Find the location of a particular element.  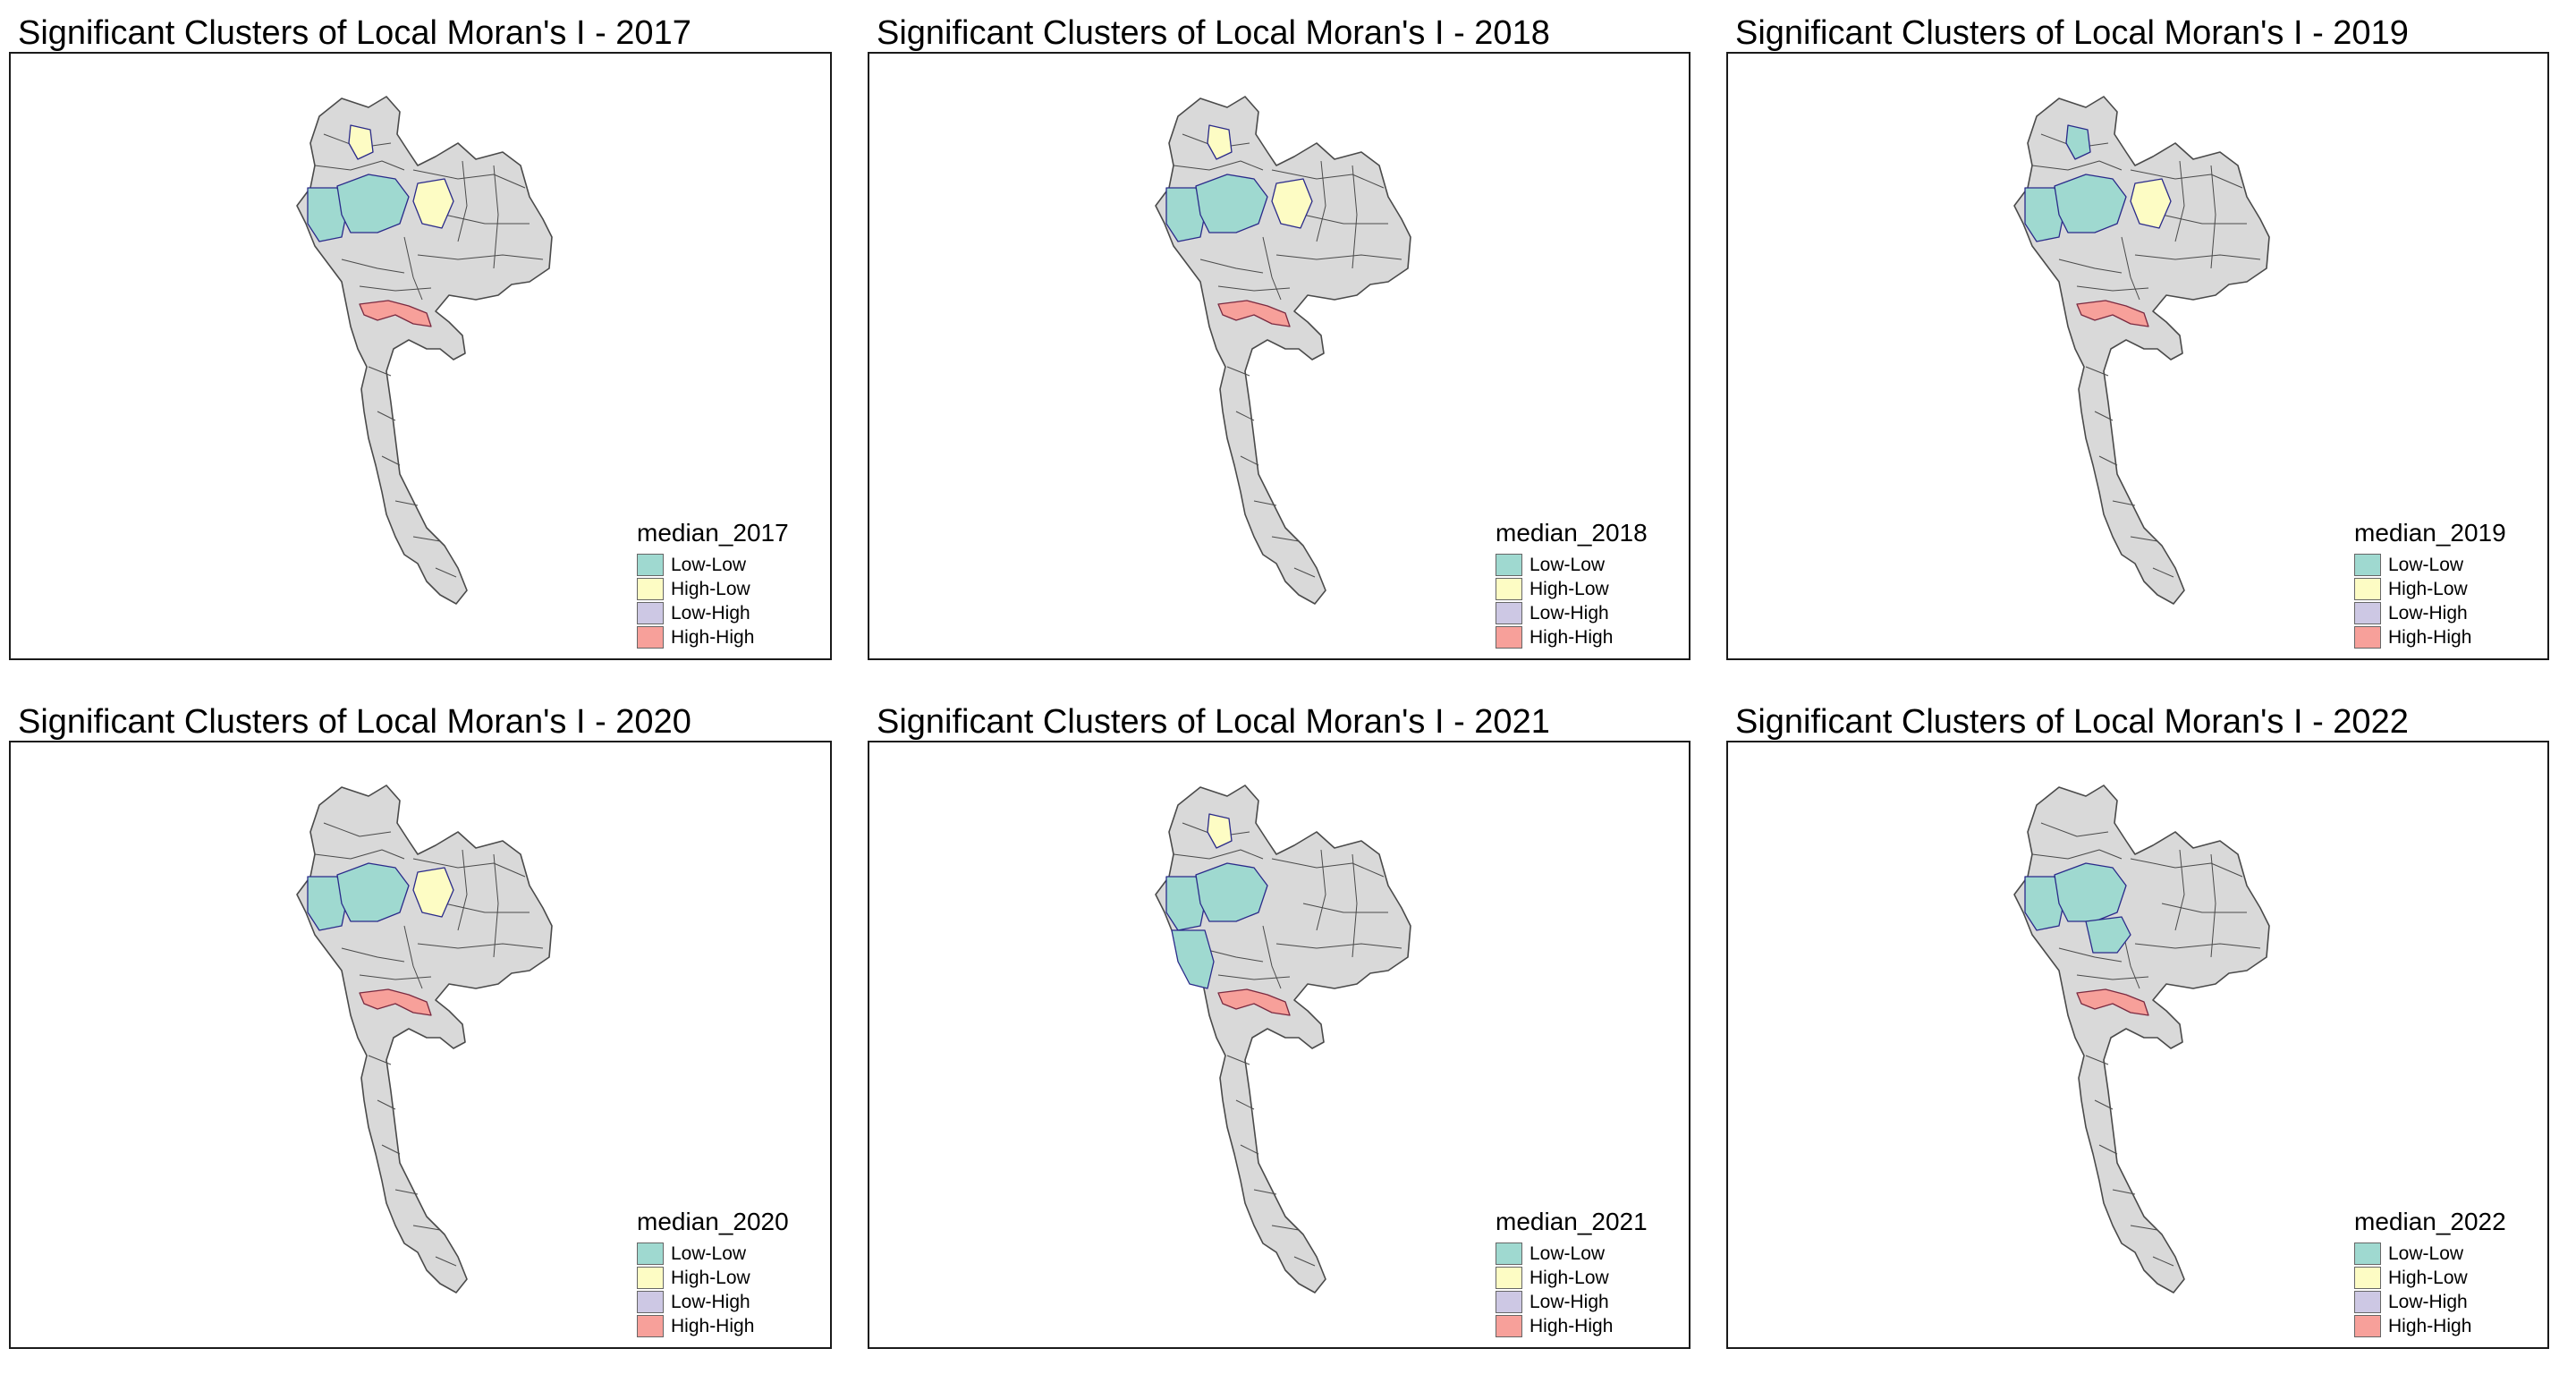

thailand-map is located at coordinates (424, 1039).